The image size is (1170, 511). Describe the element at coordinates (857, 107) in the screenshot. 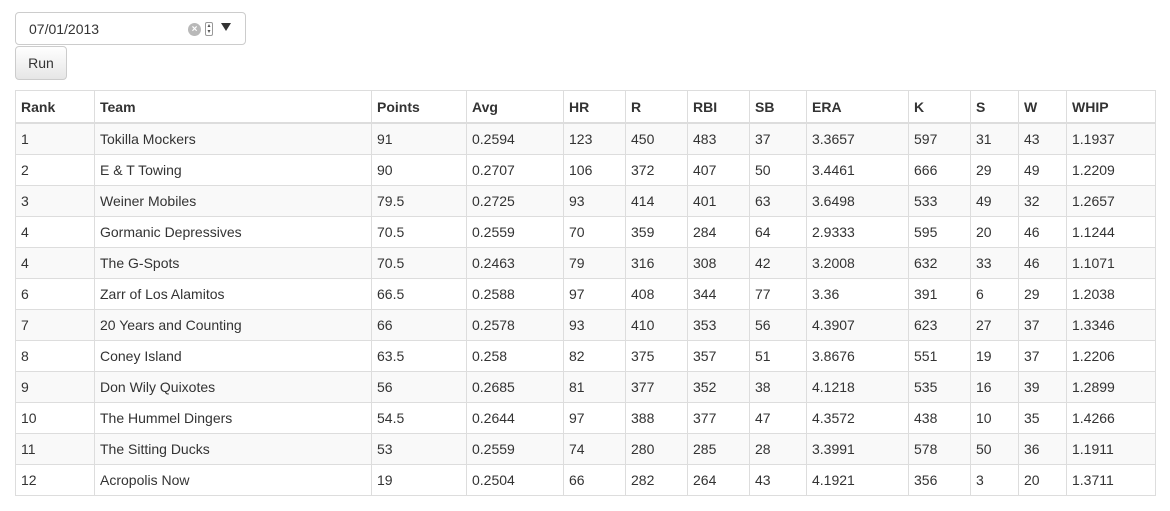

I see `column-header-era: ERA` at that location.